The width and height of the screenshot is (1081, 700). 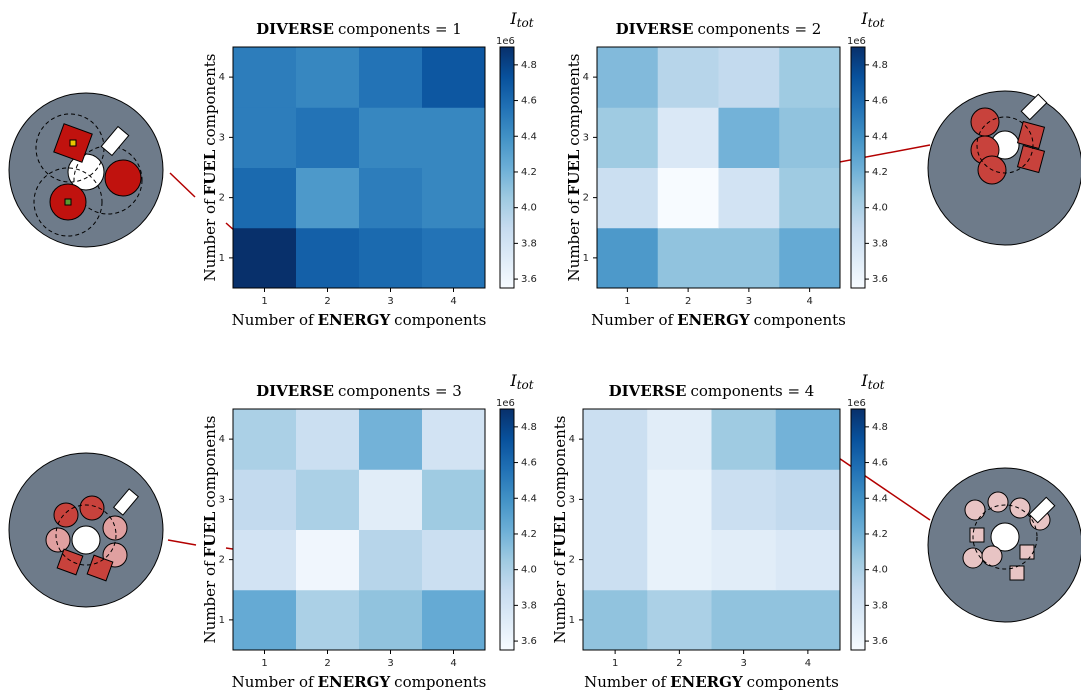 I want to click on x-tick-label: 4, so click(x=808, y=663).